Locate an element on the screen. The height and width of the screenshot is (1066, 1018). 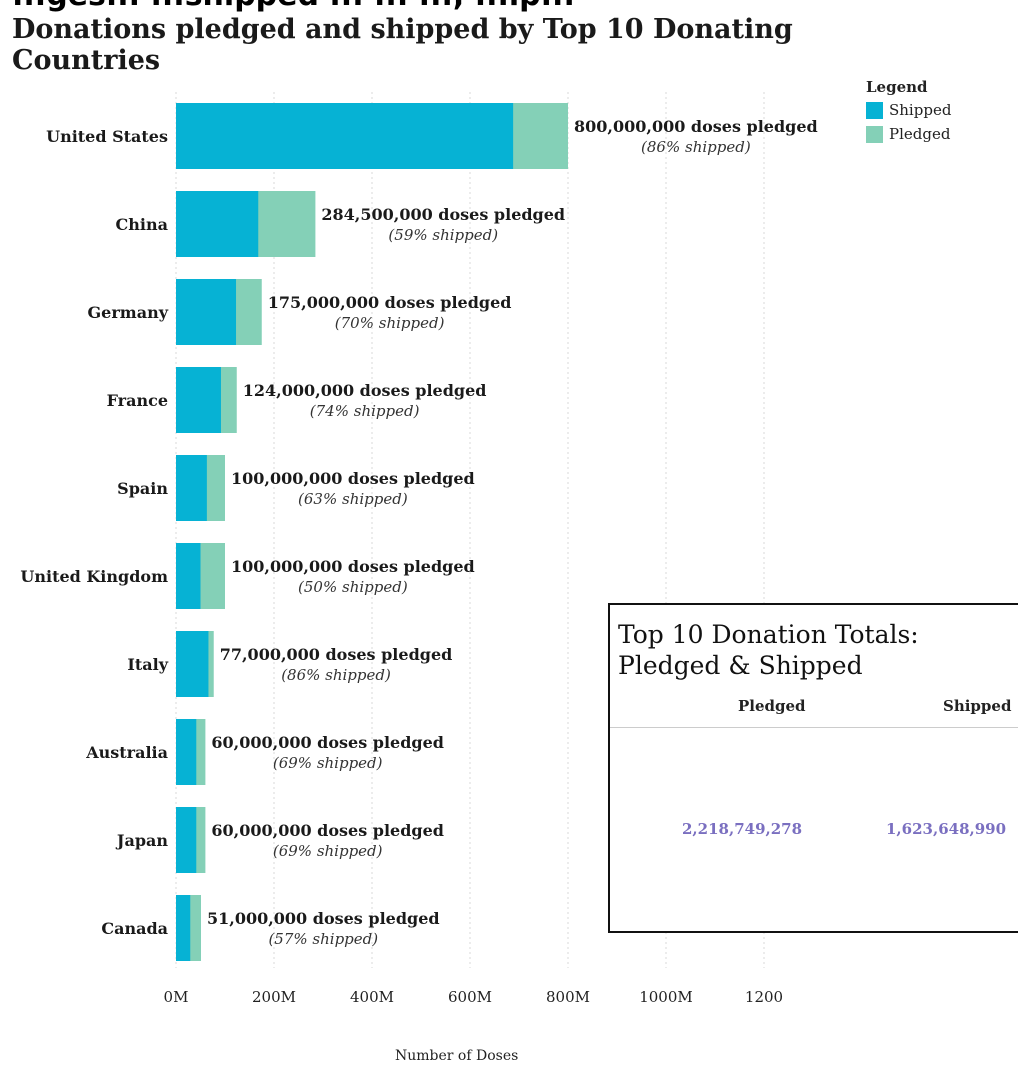
legend-title: Legend is located at coordinates (897, 87).